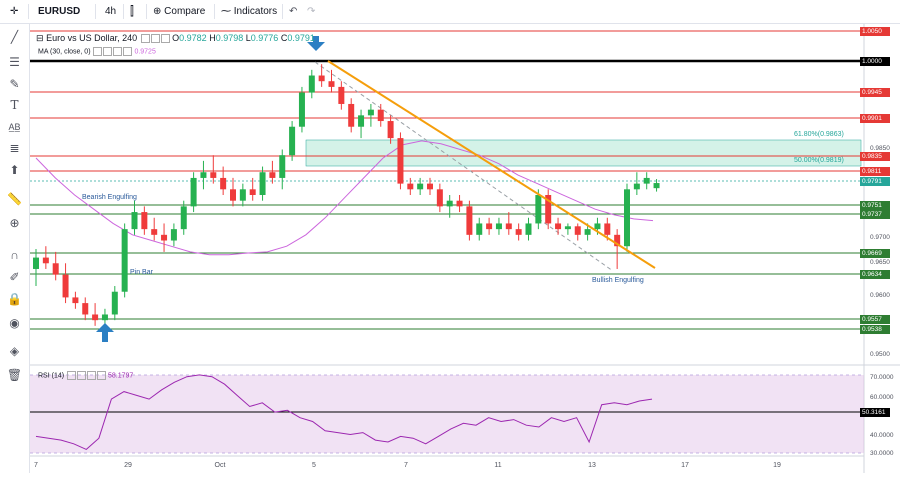 The height and width of the screenshot is (478, 900). I want to click on fib-retracement-icon: ≣, so click(14, 148).